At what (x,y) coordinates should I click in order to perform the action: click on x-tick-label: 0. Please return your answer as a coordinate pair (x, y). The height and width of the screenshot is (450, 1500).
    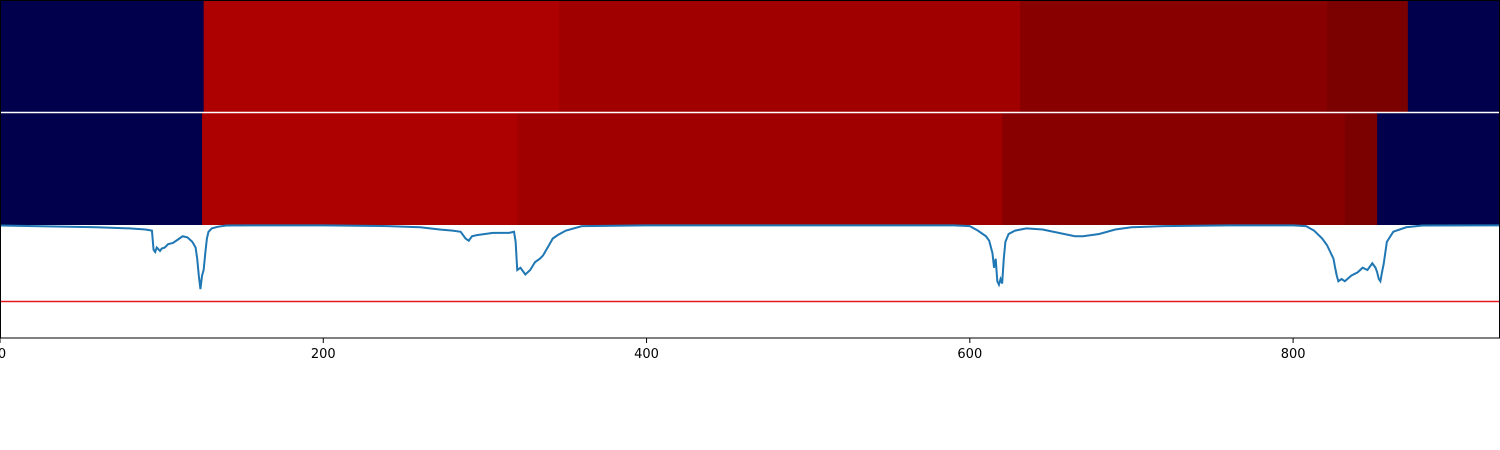
    Looking at the image, I should click on (3, 354).